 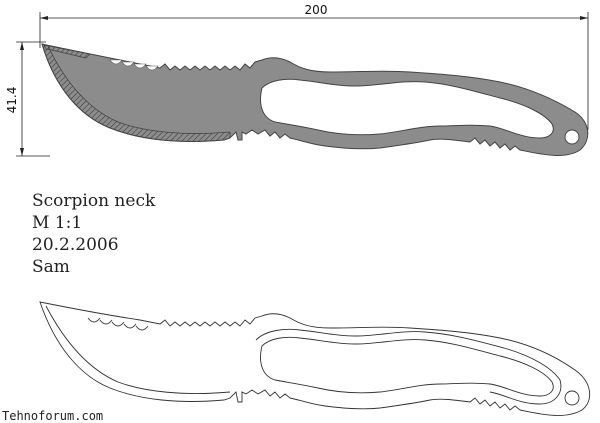 I want to click on watermark-text: Tehnoforum.com, so click(x=52, y=416).